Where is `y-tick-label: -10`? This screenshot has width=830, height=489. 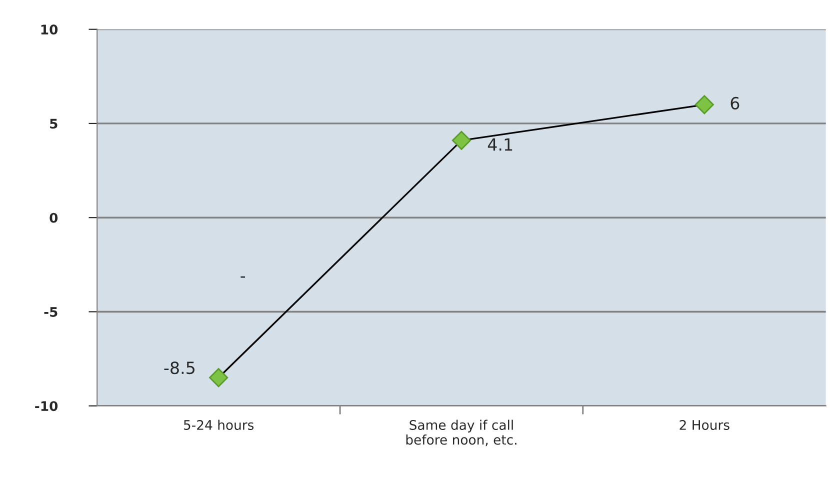
y-tick-label: -10 is located at coordinates (46, 406).